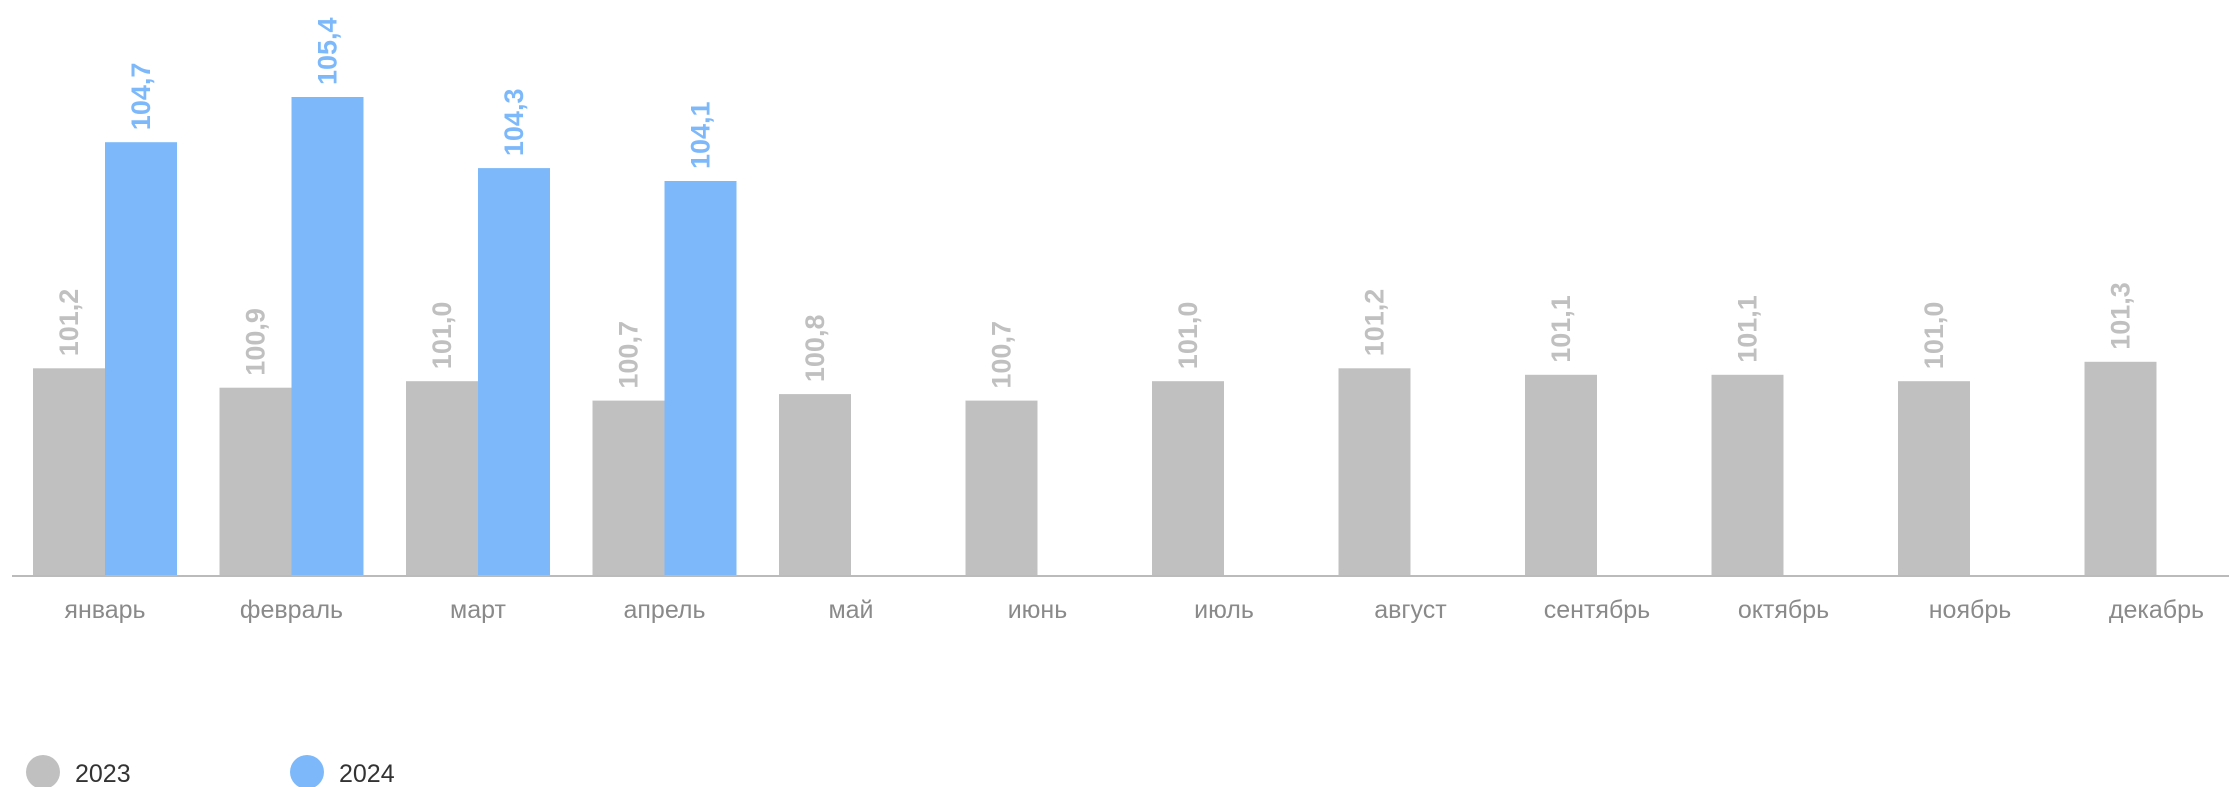  Describe the element at coordinates (256, 342) in the screenshot. I see `data-label-2023-февраль: 100,9` at that location.